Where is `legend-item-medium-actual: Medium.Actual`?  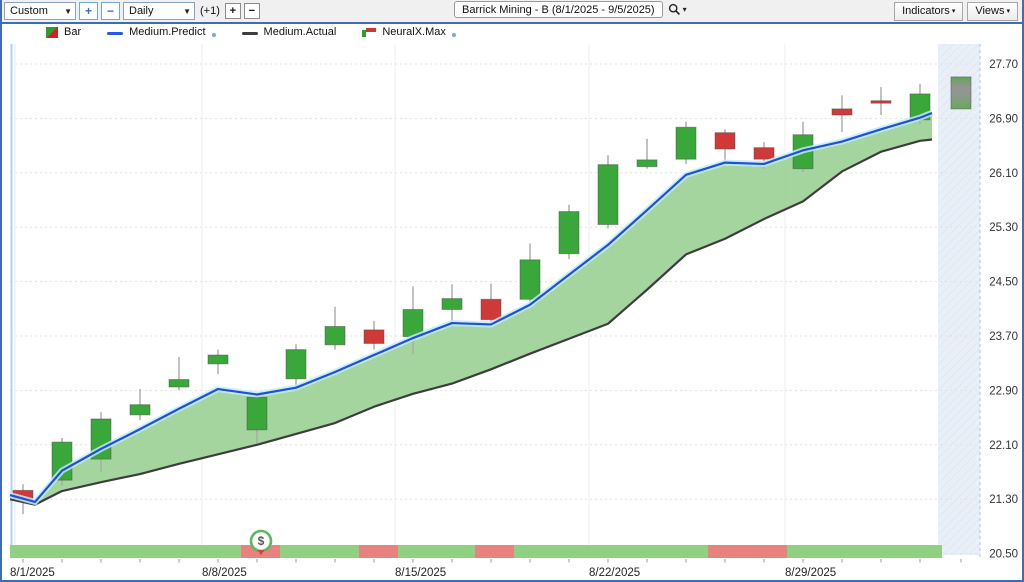
legend-item-medium-actual: Medium.Actual is located at coordinates (289, 32).